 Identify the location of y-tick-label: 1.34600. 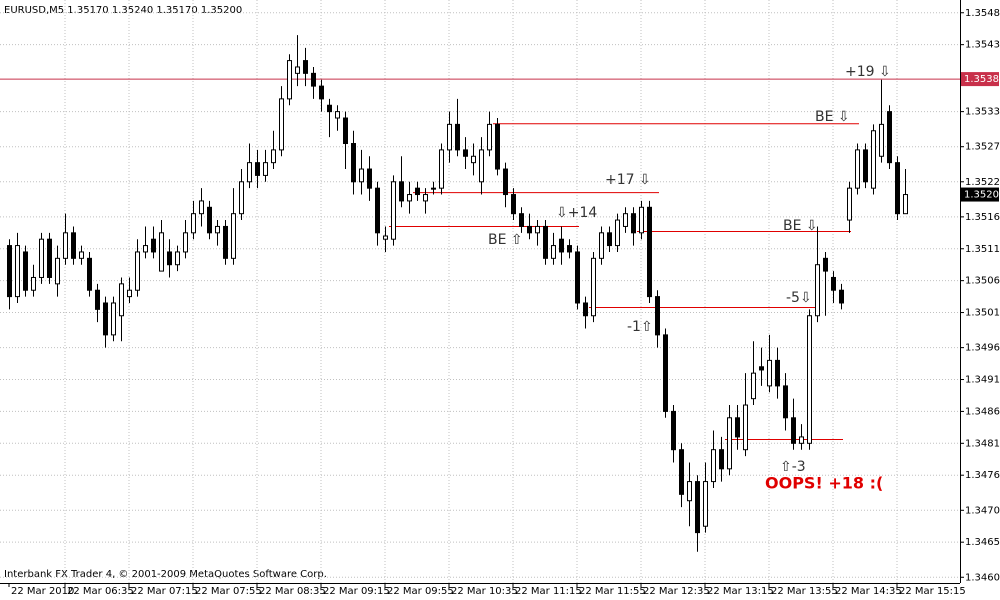
(982, 577).